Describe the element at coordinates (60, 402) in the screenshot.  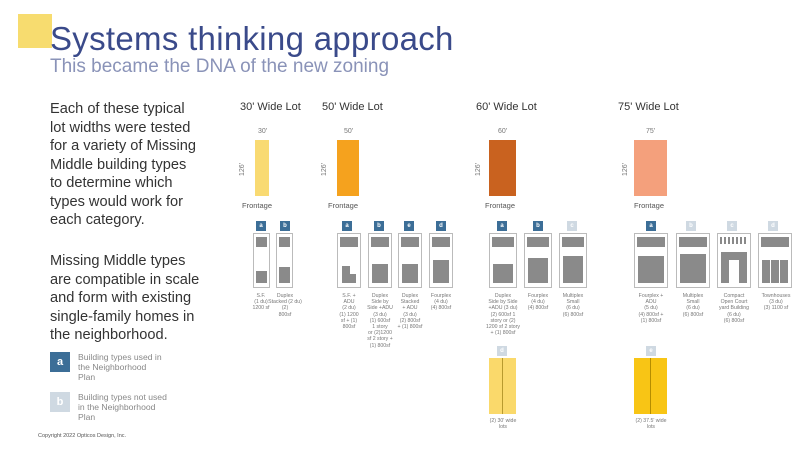
I see `legend-unused-badge: b` at that location.